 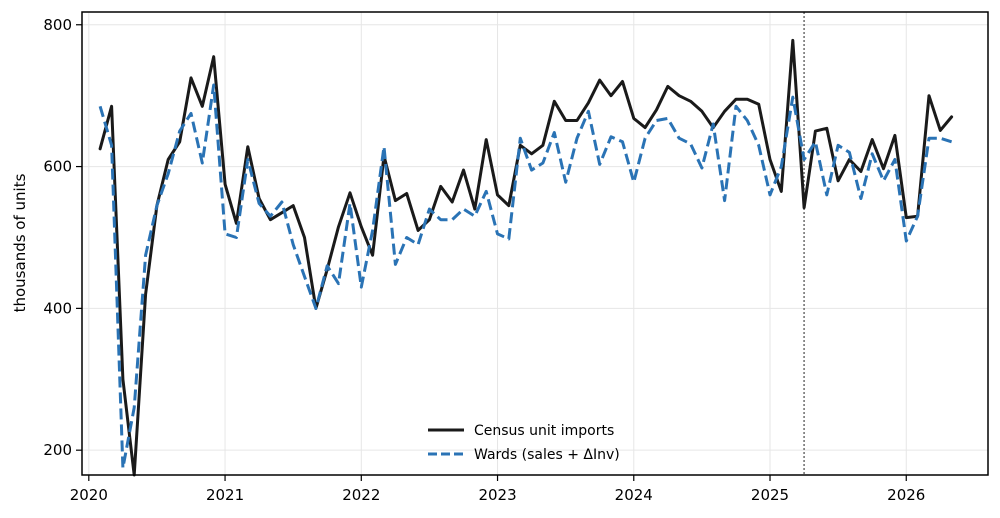 What do you see at coordinates (524, 443) in the screenshot?
I see `legend: Census unit imports Wards (sales + ΔInv)` at bounding box center [524, 443].